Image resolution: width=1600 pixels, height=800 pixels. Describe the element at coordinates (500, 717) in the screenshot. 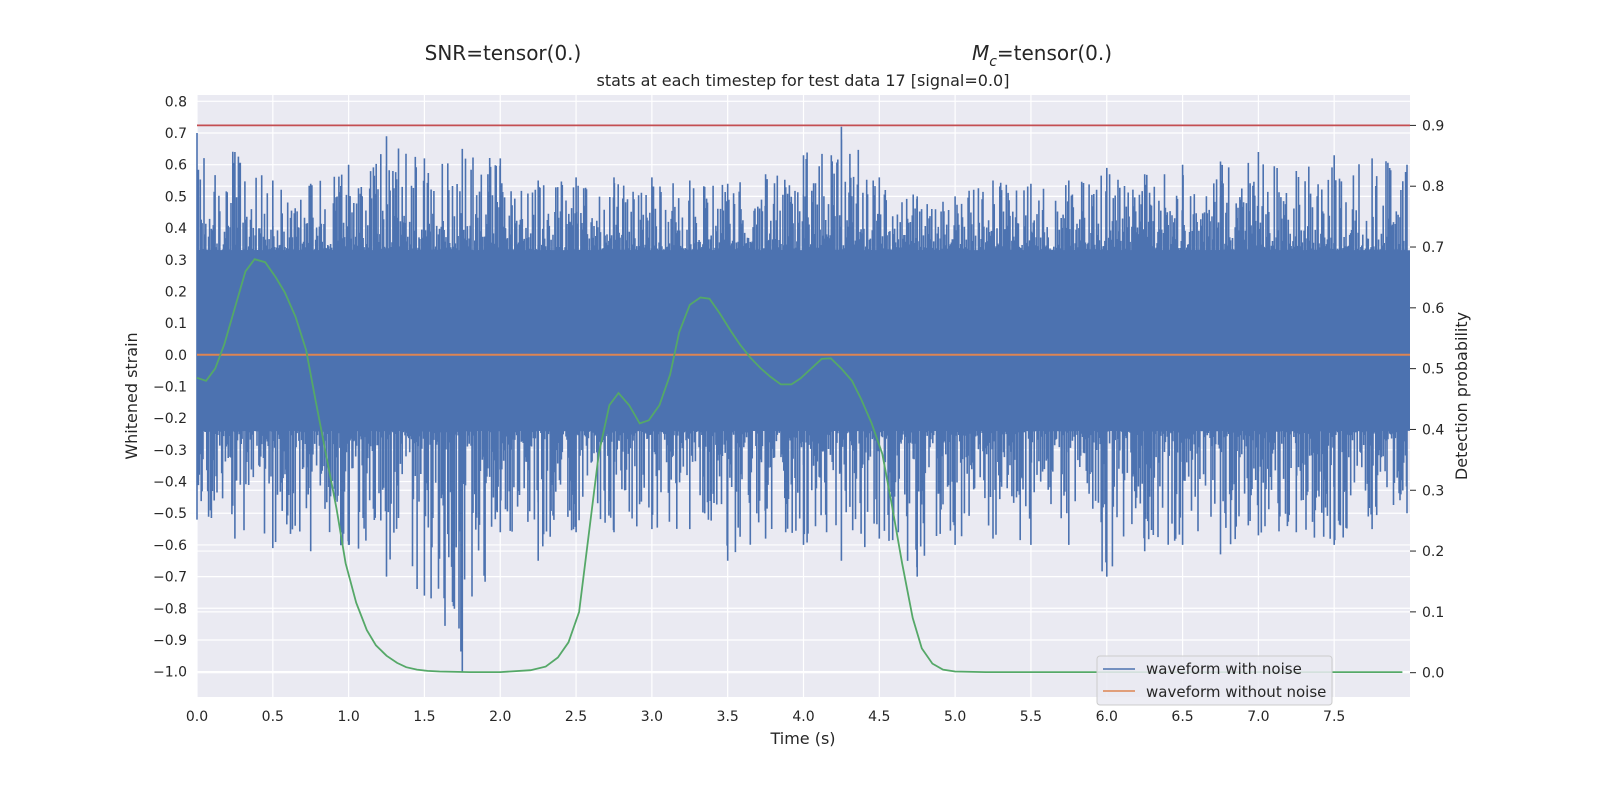

I see `x-tick-label: 2.0` at that location.